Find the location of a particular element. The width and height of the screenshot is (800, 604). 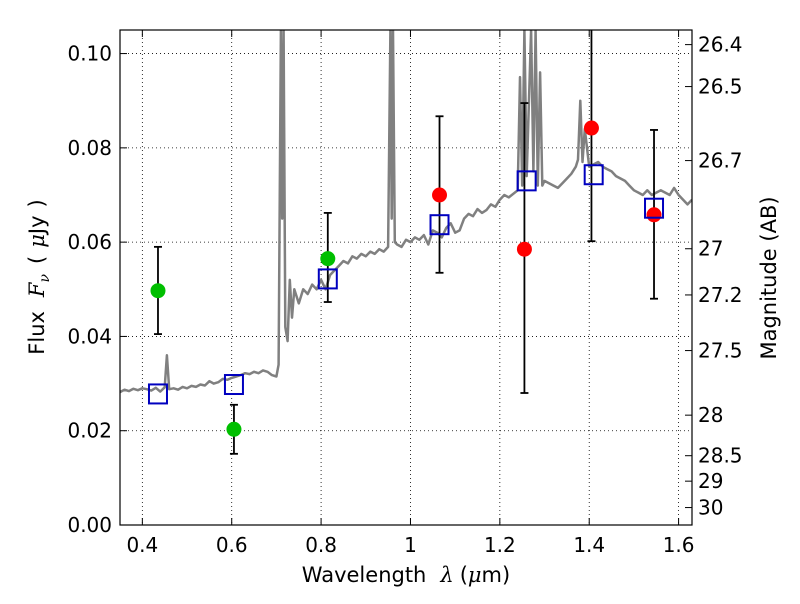

y-tick-label: 0.02 is located at coordinates (89, 431).